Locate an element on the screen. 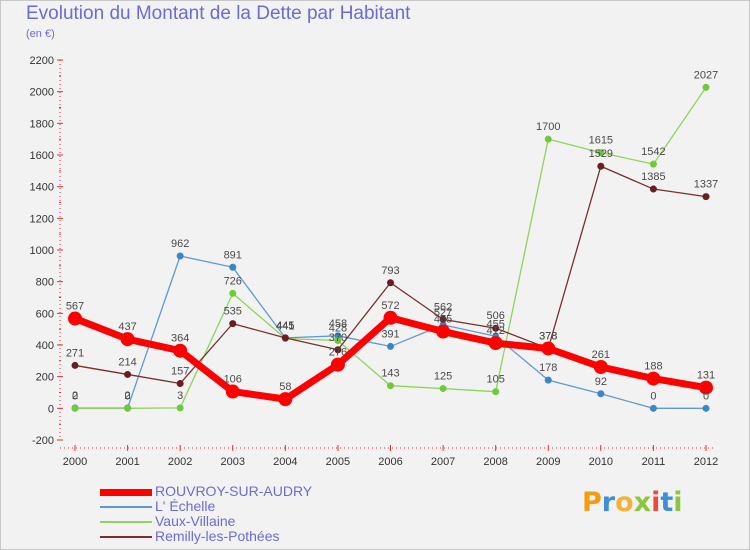  logo-letter: r is located at coordinates (608, 502).